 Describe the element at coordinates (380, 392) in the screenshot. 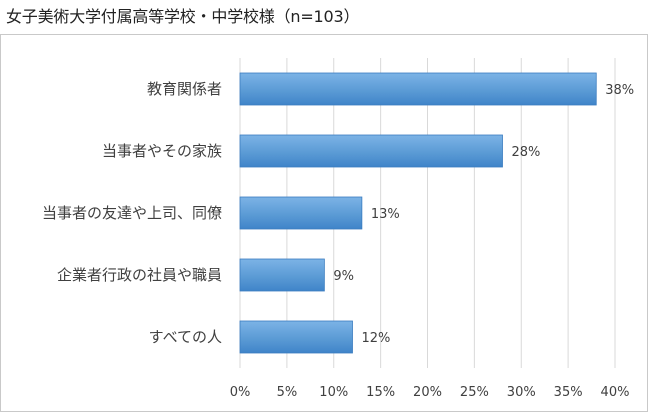

I see `x-tick-label: 15%` at that location.